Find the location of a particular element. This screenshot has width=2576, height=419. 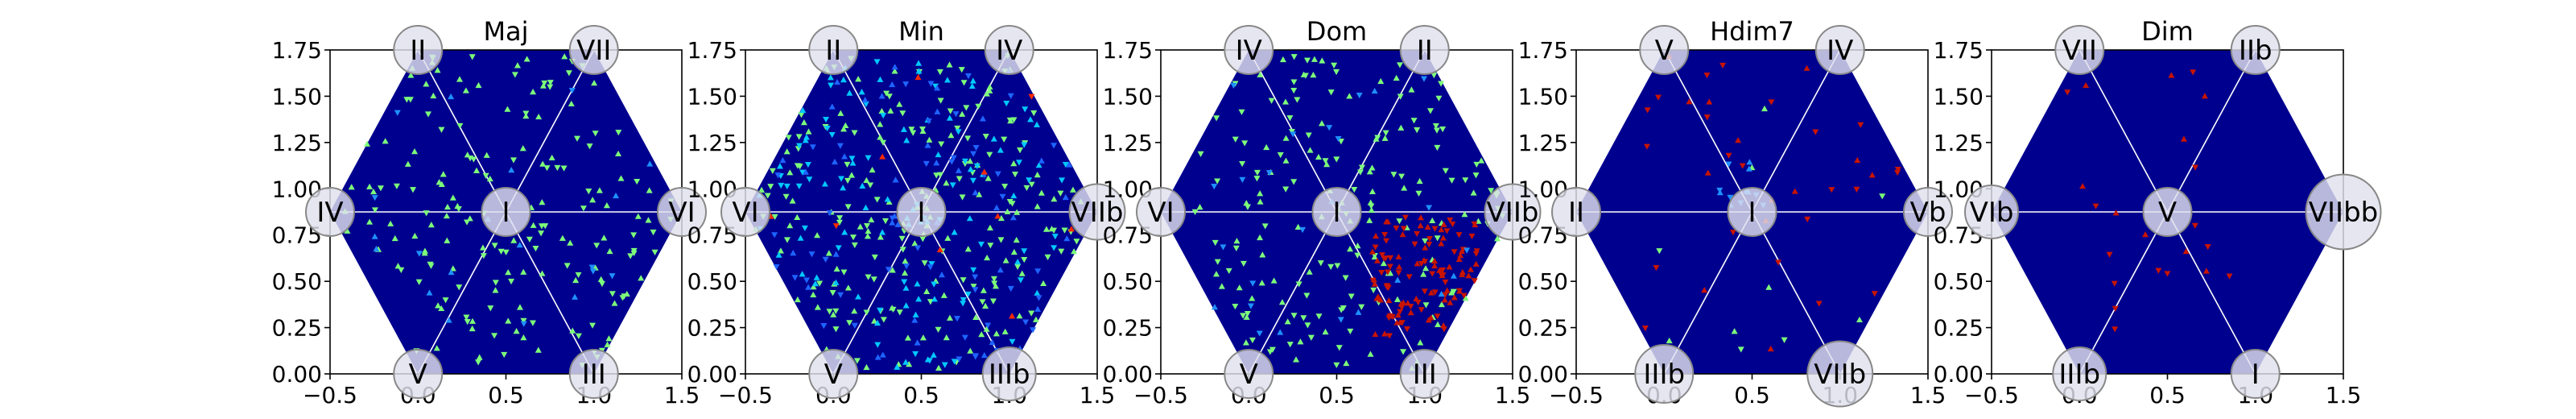

node-i: I is located at coordinates (921, 212).